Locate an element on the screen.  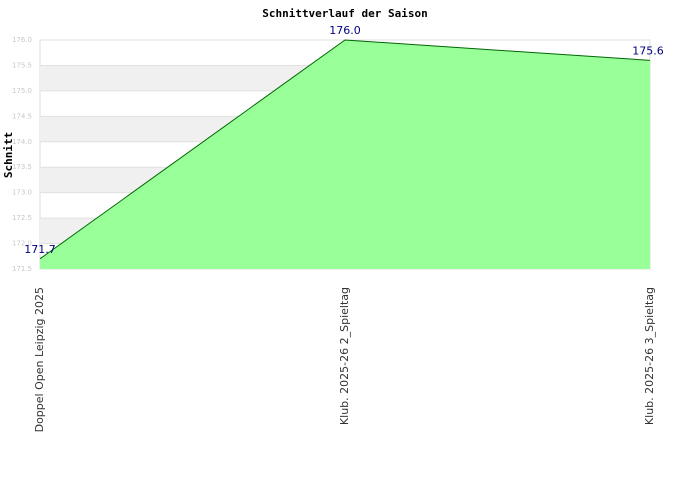
chart-title: Schnittverlauf der Saison is located at coordinates (345, 13).